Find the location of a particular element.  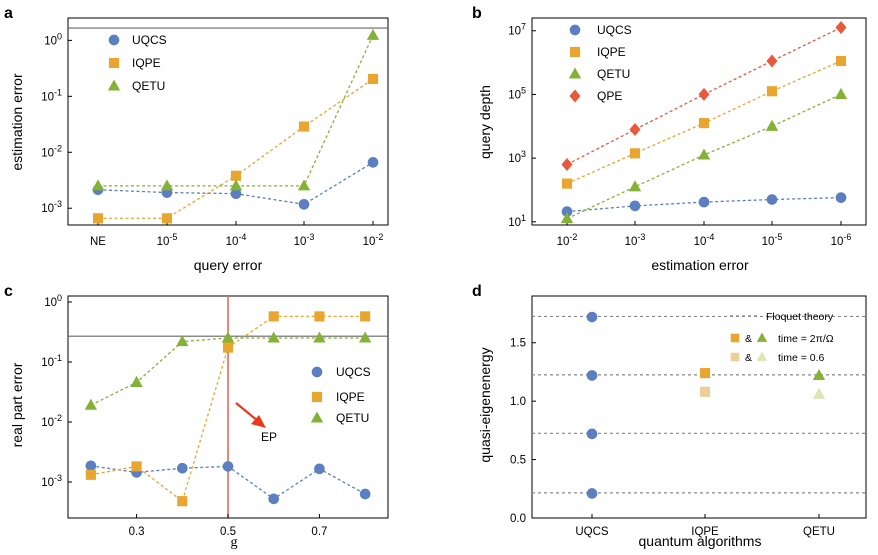

y-tick-label: 0.0 is located at coordinates (518, 519).